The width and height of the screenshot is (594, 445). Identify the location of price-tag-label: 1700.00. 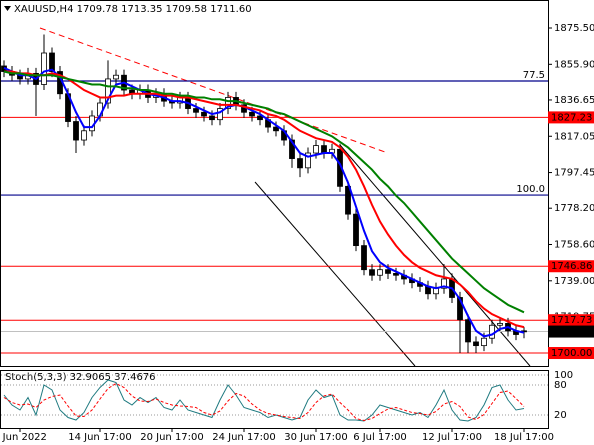
(571, 353).